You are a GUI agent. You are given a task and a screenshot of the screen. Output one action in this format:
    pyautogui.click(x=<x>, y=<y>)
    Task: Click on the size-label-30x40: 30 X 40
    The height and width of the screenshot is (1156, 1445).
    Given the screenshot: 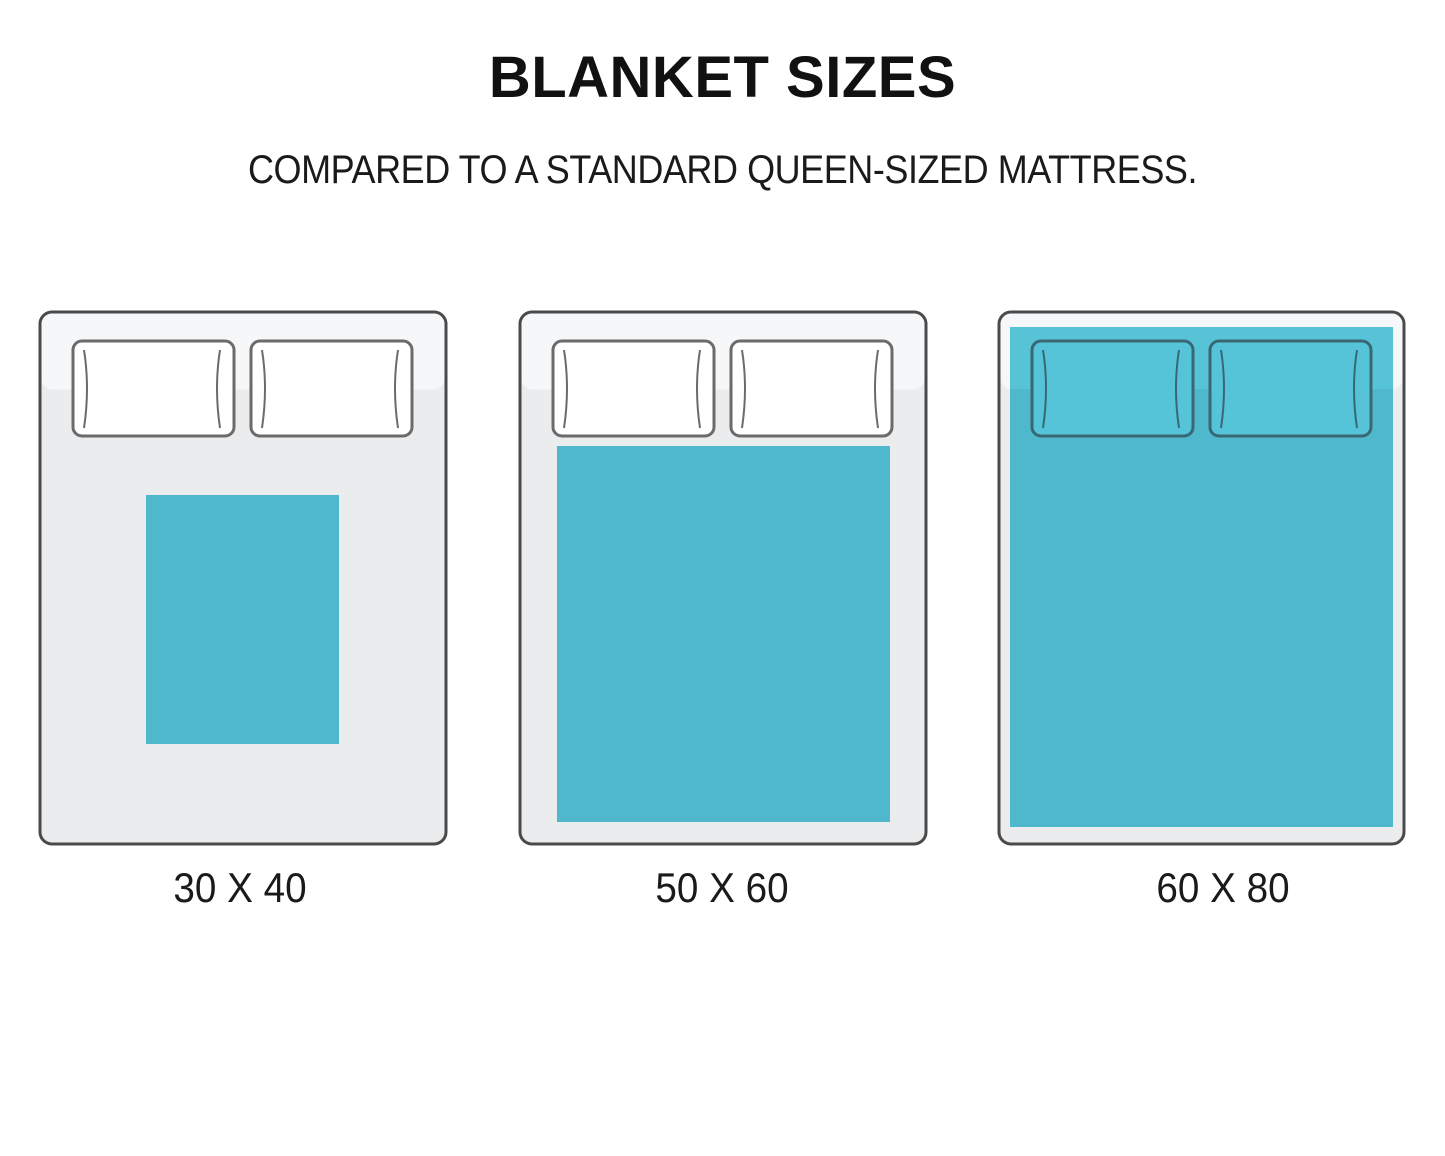 What is the action you would take?
    pyautogui.click(x=240, y=887)
    